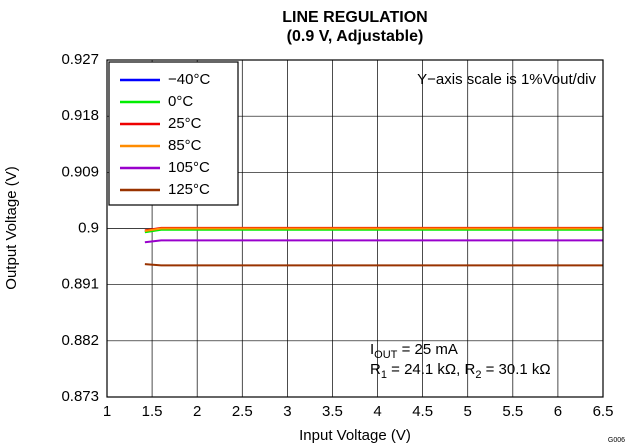  I want to click on y-tick-label: 0.882, so click(80, 340).